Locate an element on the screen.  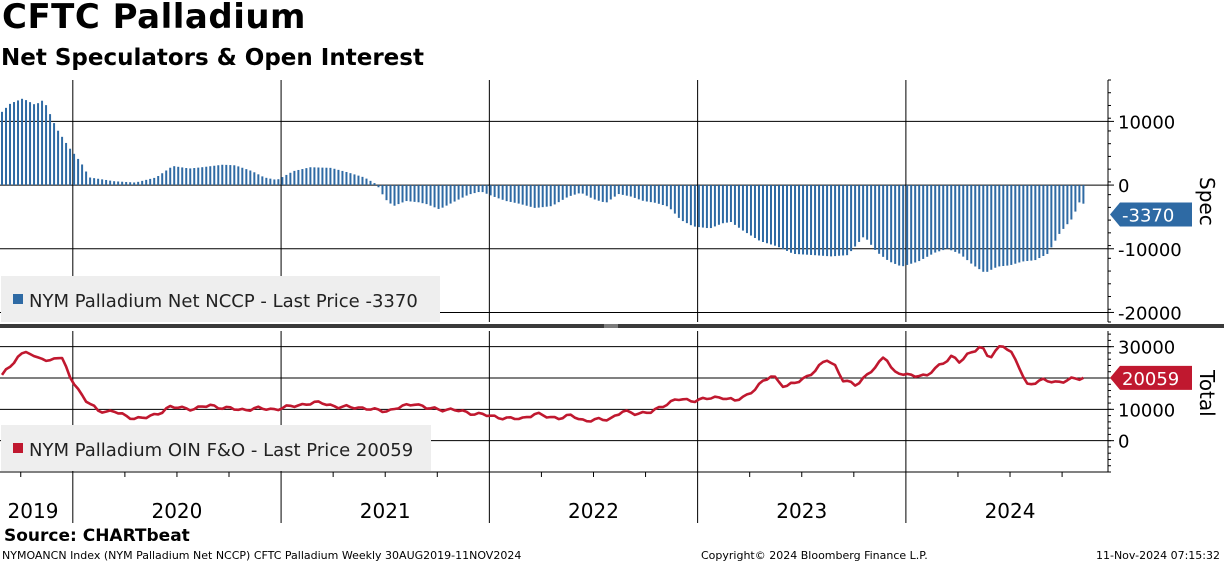
total-tick-label: 10000 is located at coordinates (1146, 410).